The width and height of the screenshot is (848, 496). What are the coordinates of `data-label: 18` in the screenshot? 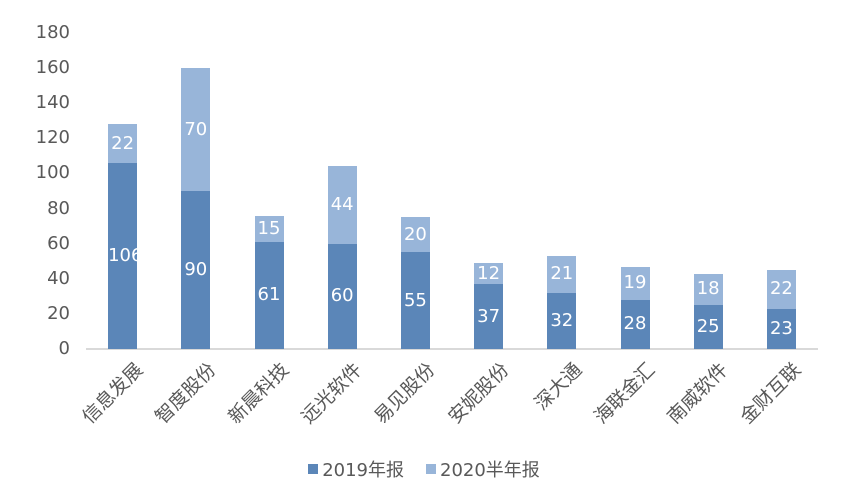 It's located at (708, 289).